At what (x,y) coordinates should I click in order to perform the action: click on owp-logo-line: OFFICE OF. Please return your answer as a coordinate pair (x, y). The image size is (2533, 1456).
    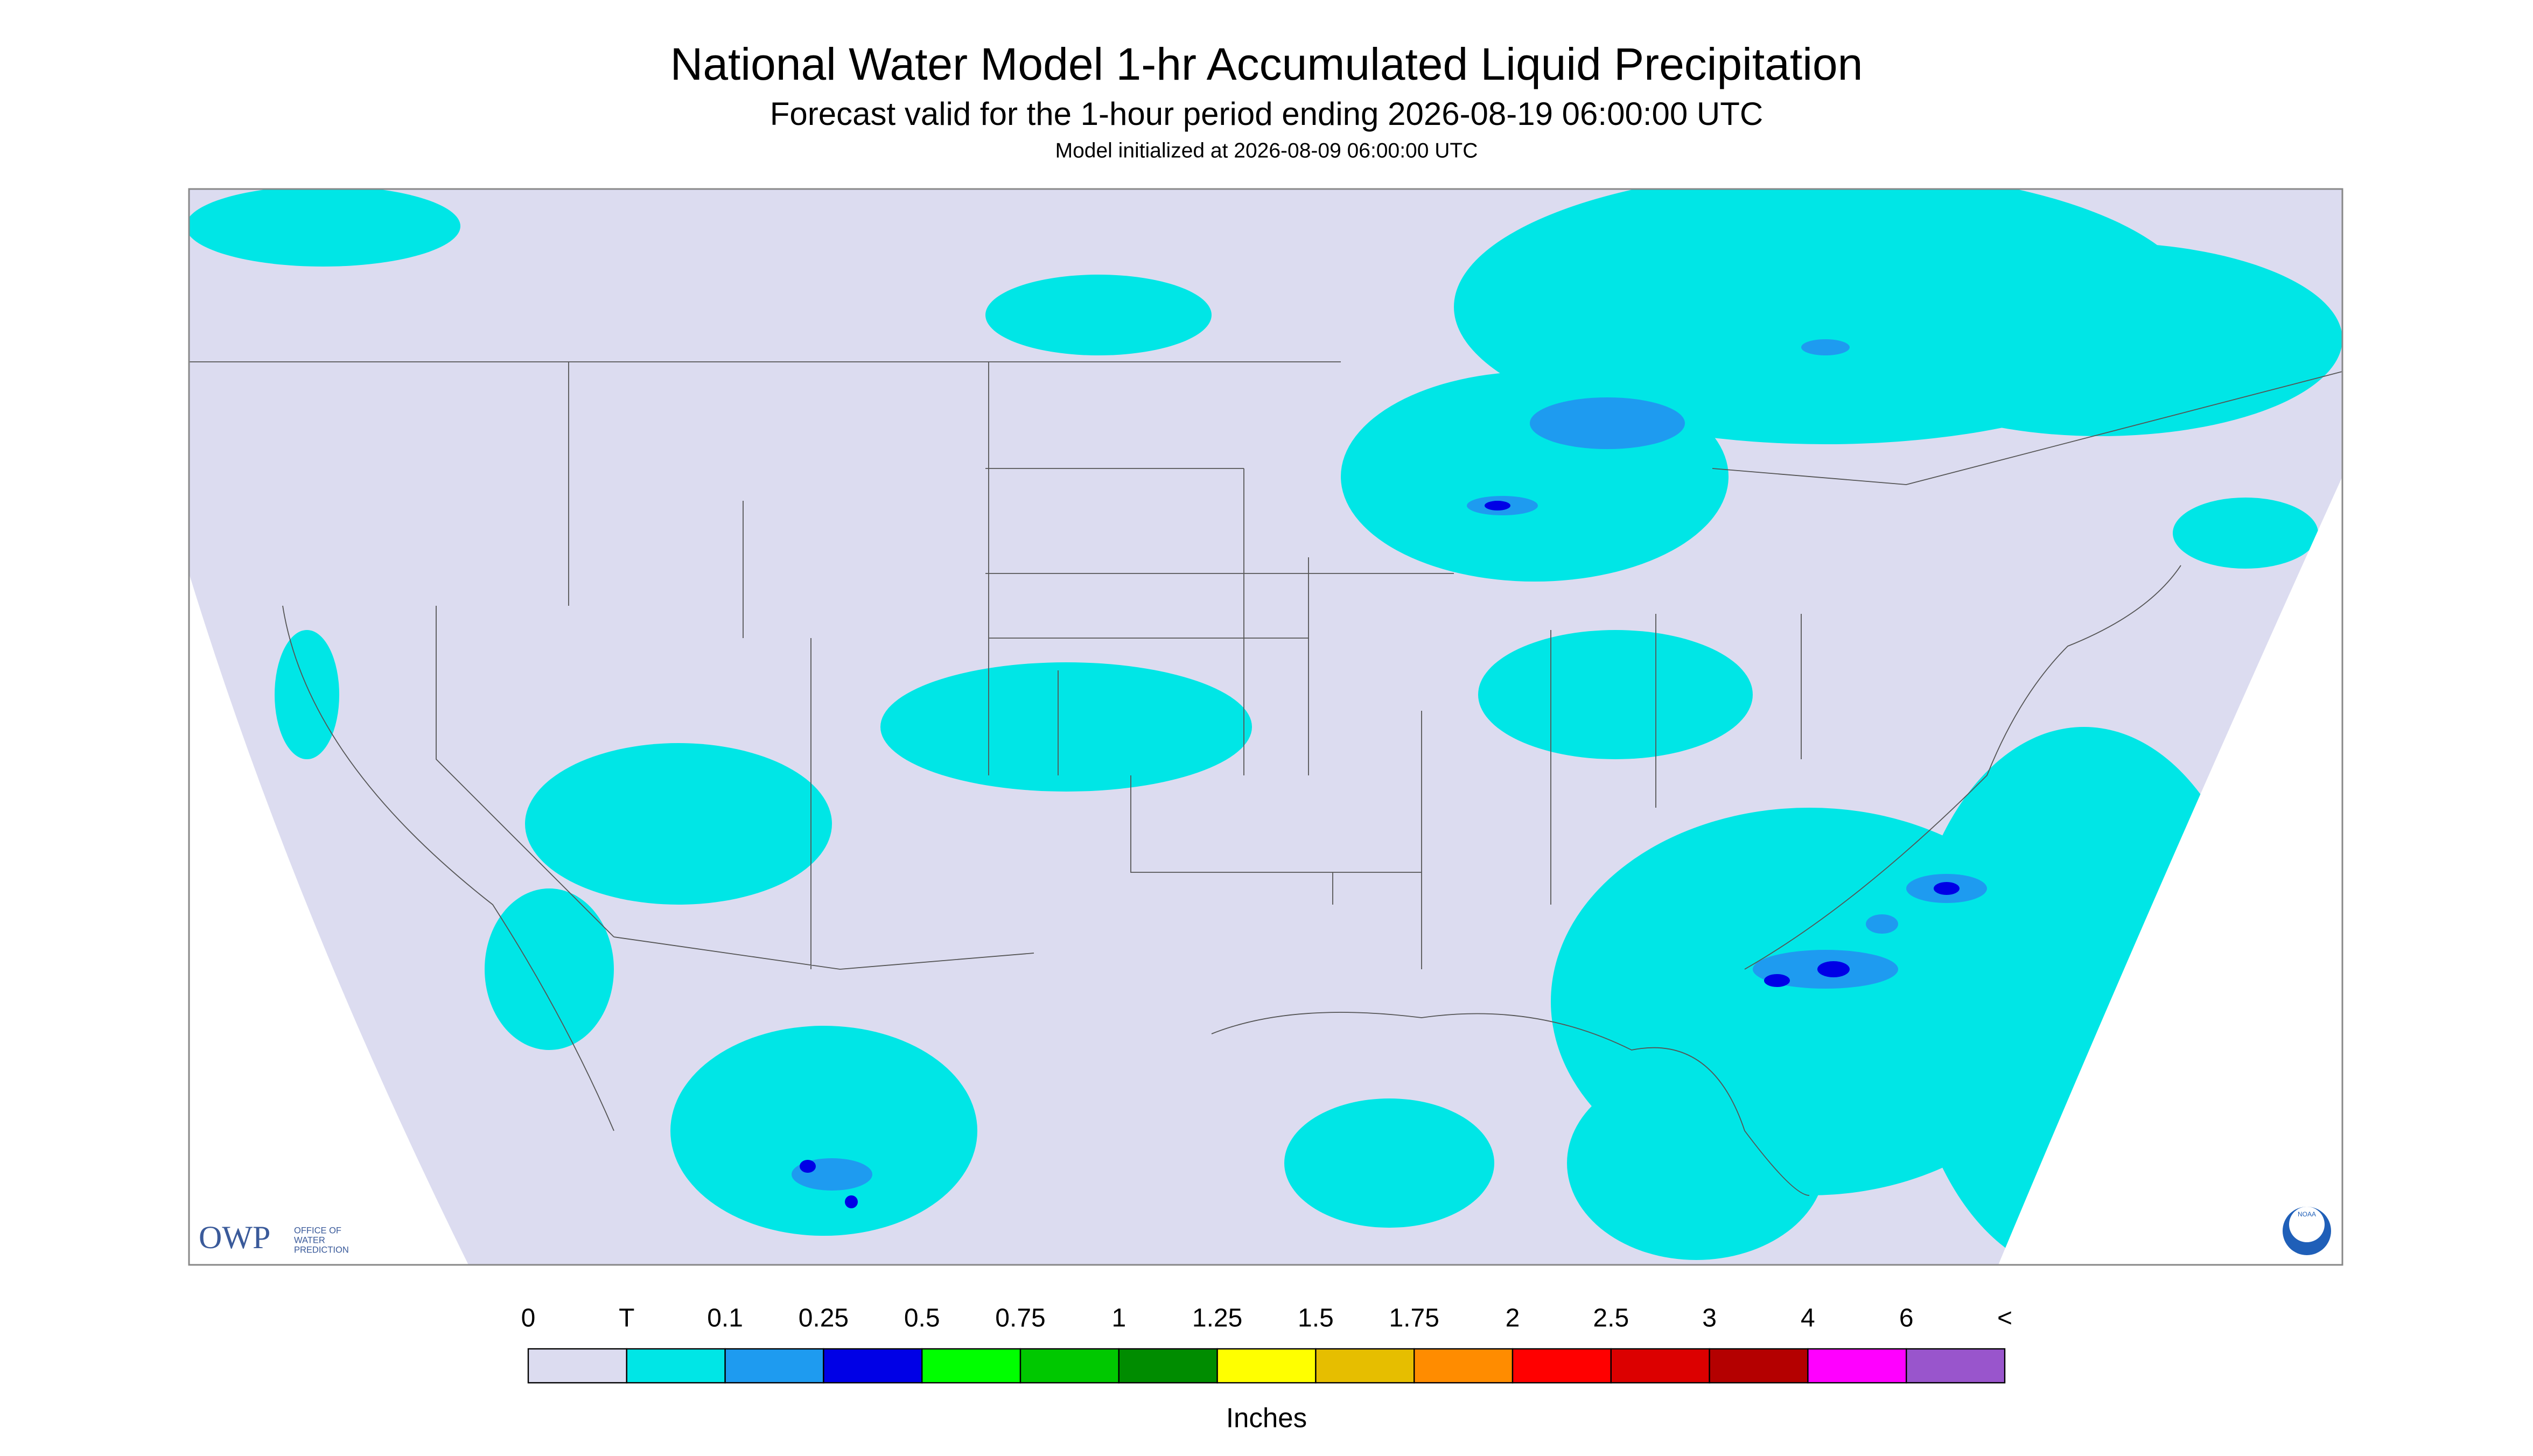
    Looking at the image, I should click on (317, 1230).